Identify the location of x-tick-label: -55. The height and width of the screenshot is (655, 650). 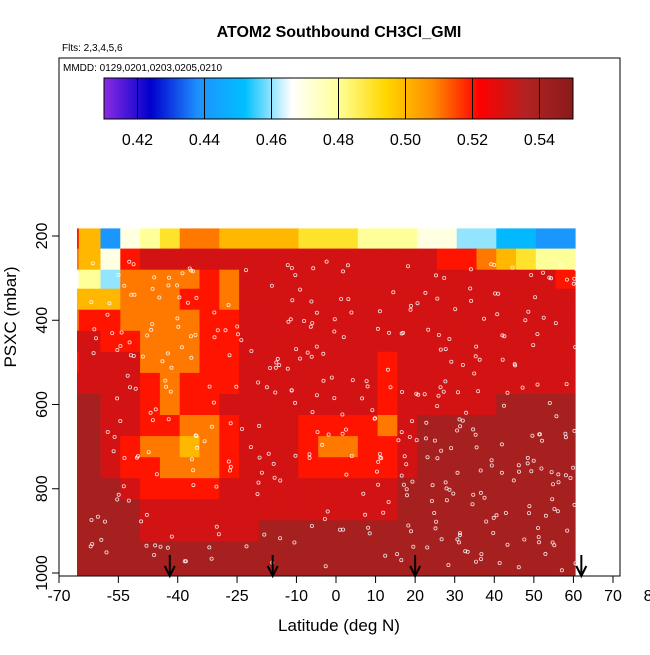
(118, 596).